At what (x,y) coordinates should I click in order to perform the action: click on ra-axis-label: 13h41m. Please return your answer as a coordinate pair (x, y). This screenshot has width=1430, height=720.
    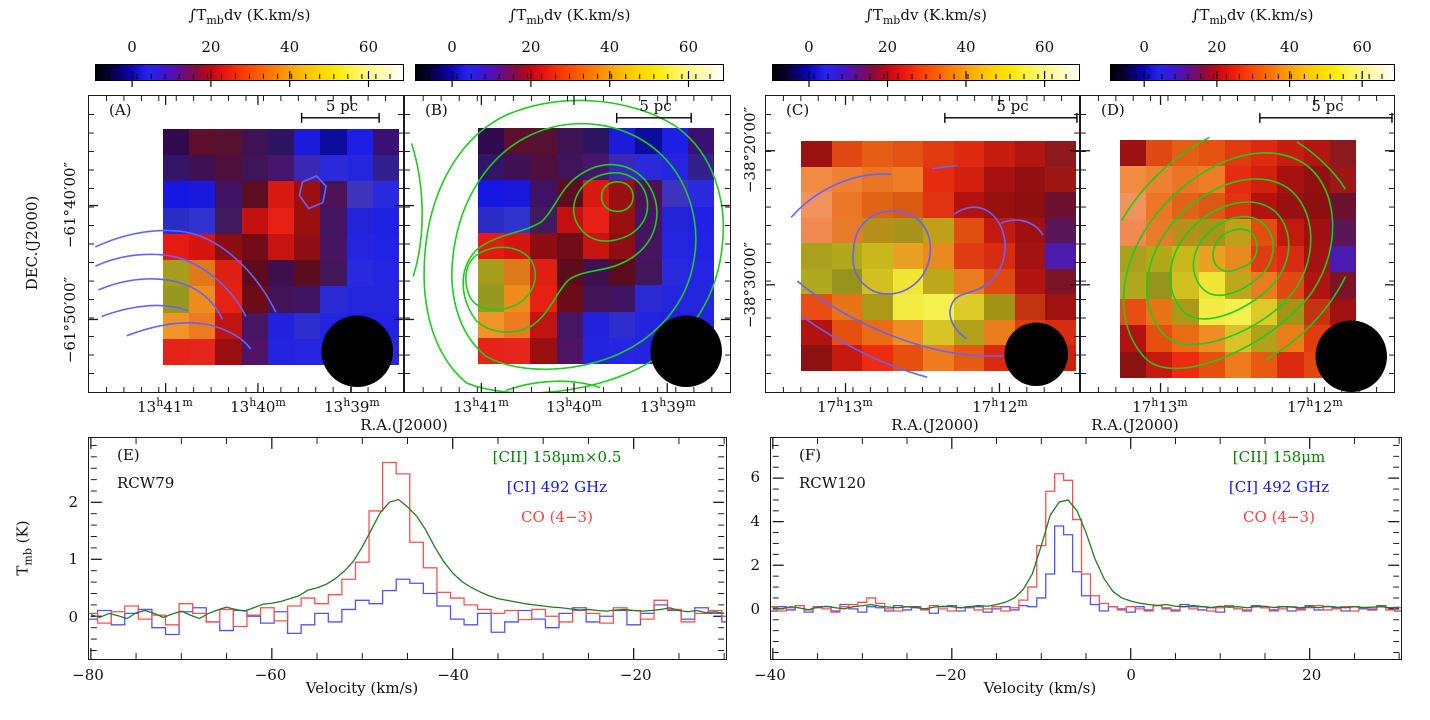
    Looking at the image, I should click on (481, 406).